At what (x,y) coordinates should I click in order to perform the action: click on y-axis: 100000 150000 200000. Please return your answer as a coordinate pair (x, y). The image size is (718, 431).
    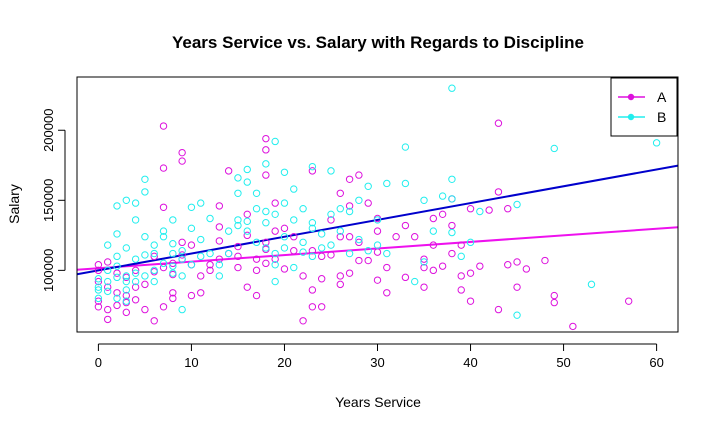
    Looking at the image, I should click on (53, 200).